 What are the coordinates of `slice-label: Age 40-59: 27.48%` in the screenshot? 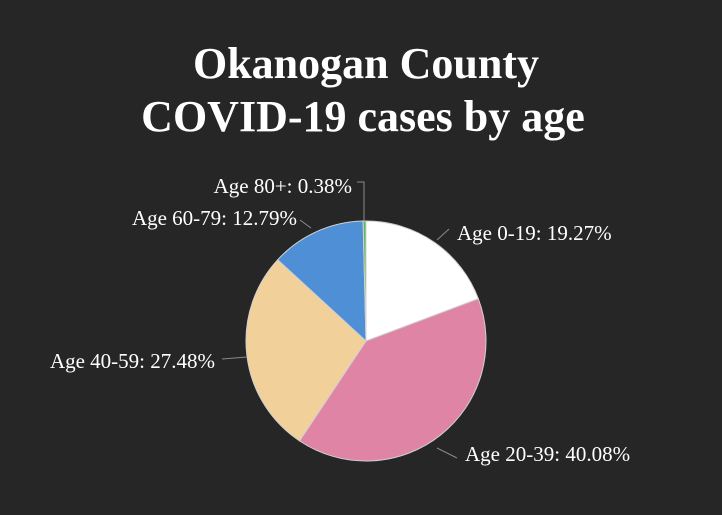 It's located at (132, 361).